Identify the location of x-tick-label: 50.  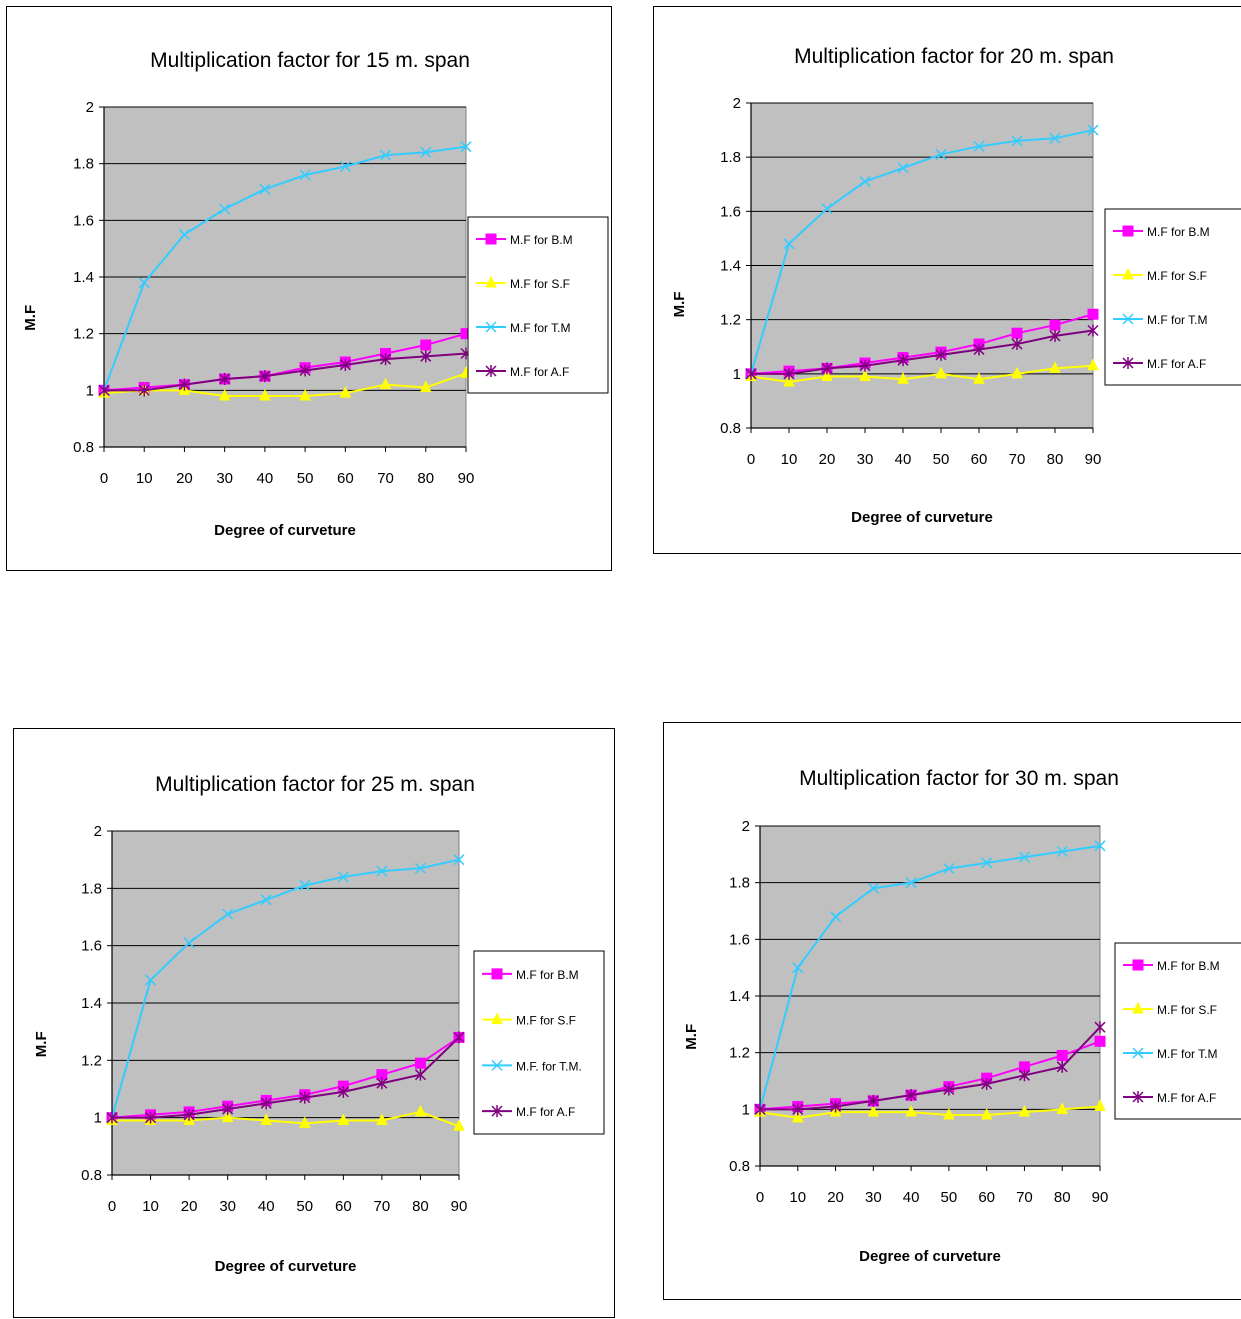
(949, 1197).